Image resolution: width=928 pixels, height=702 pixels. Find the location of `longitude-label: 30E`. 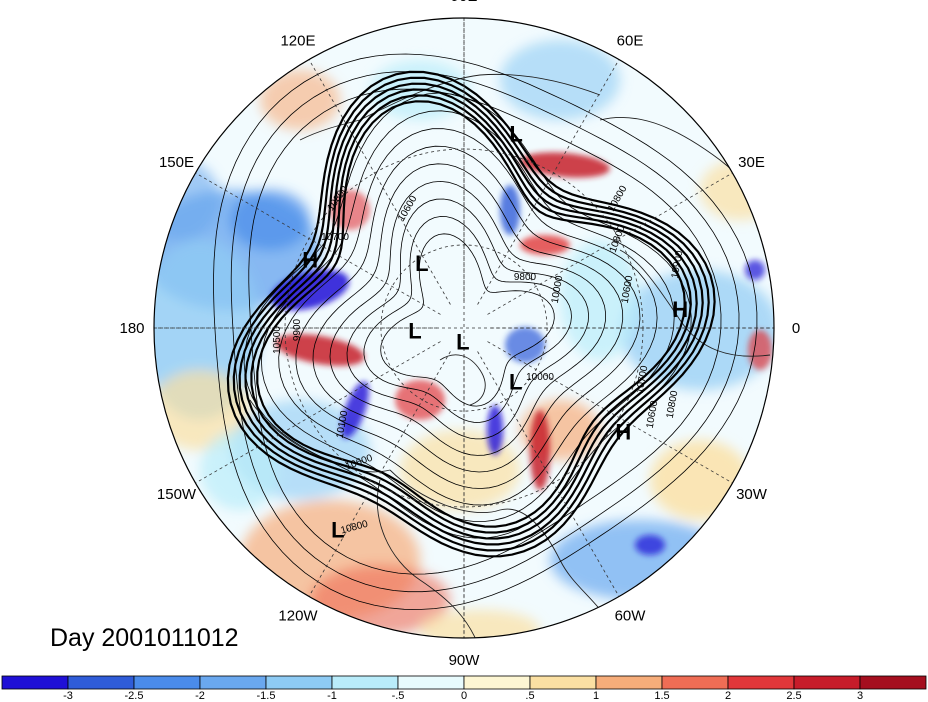

longitude-label: 30E is located at coordinates (751, 162).